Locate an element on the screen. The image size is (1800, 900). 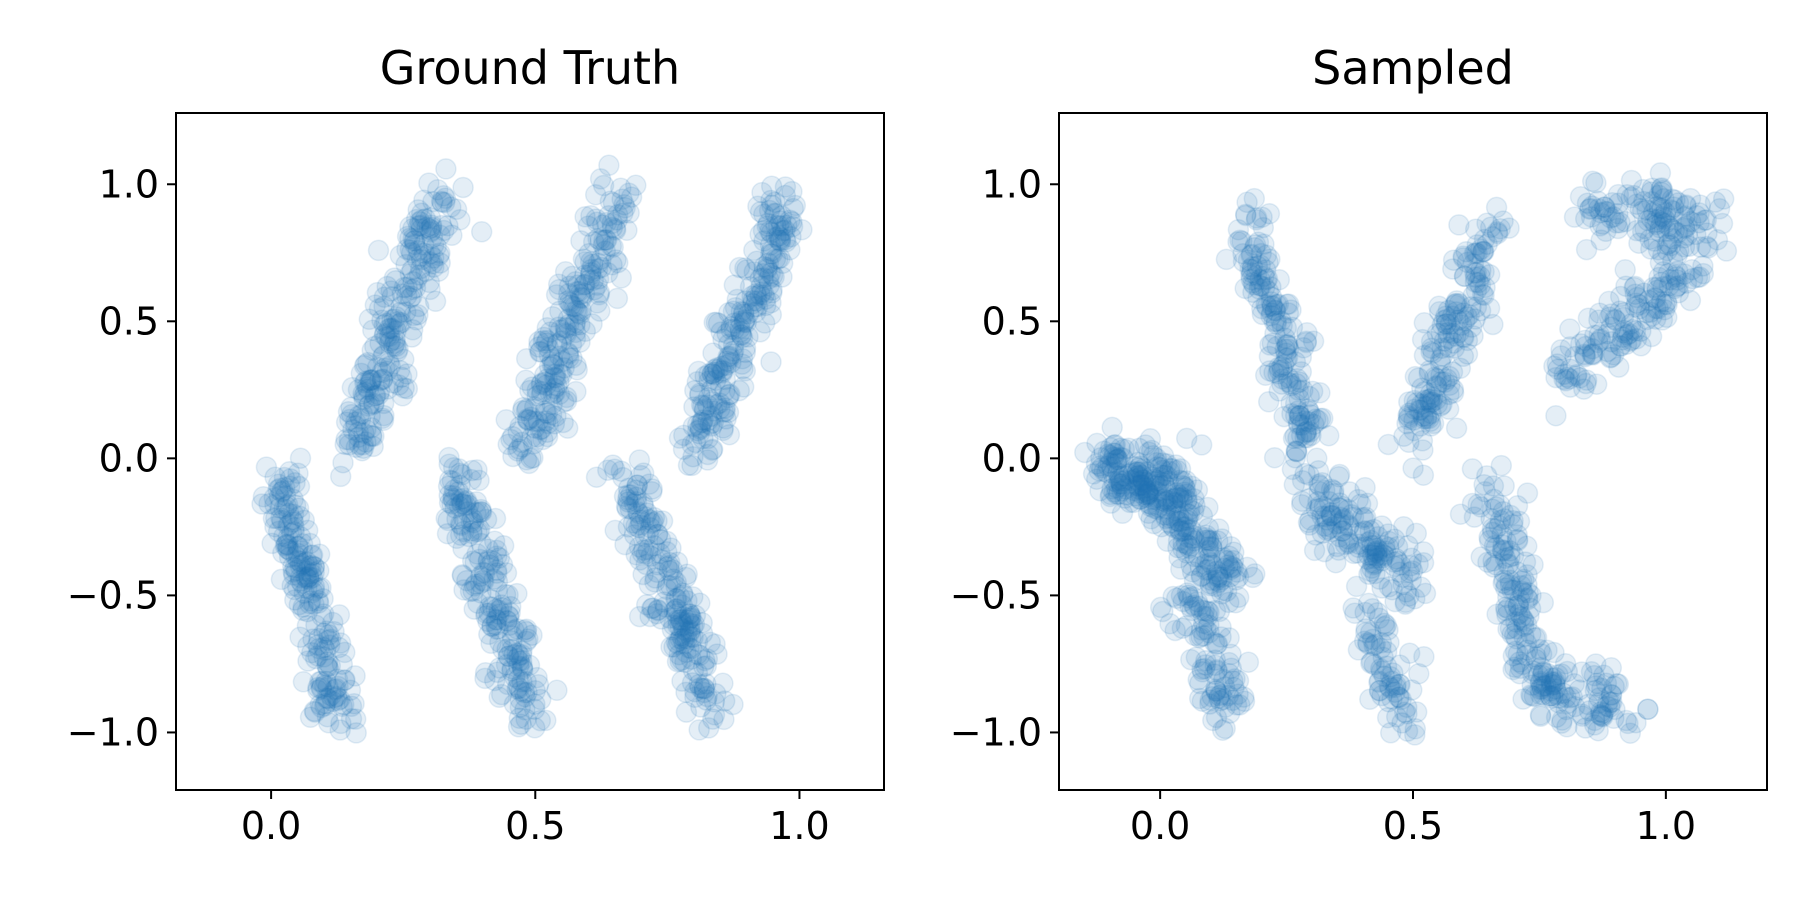
sampled-y-tick-label: 0.0 is located at coordinates (1012, 458).